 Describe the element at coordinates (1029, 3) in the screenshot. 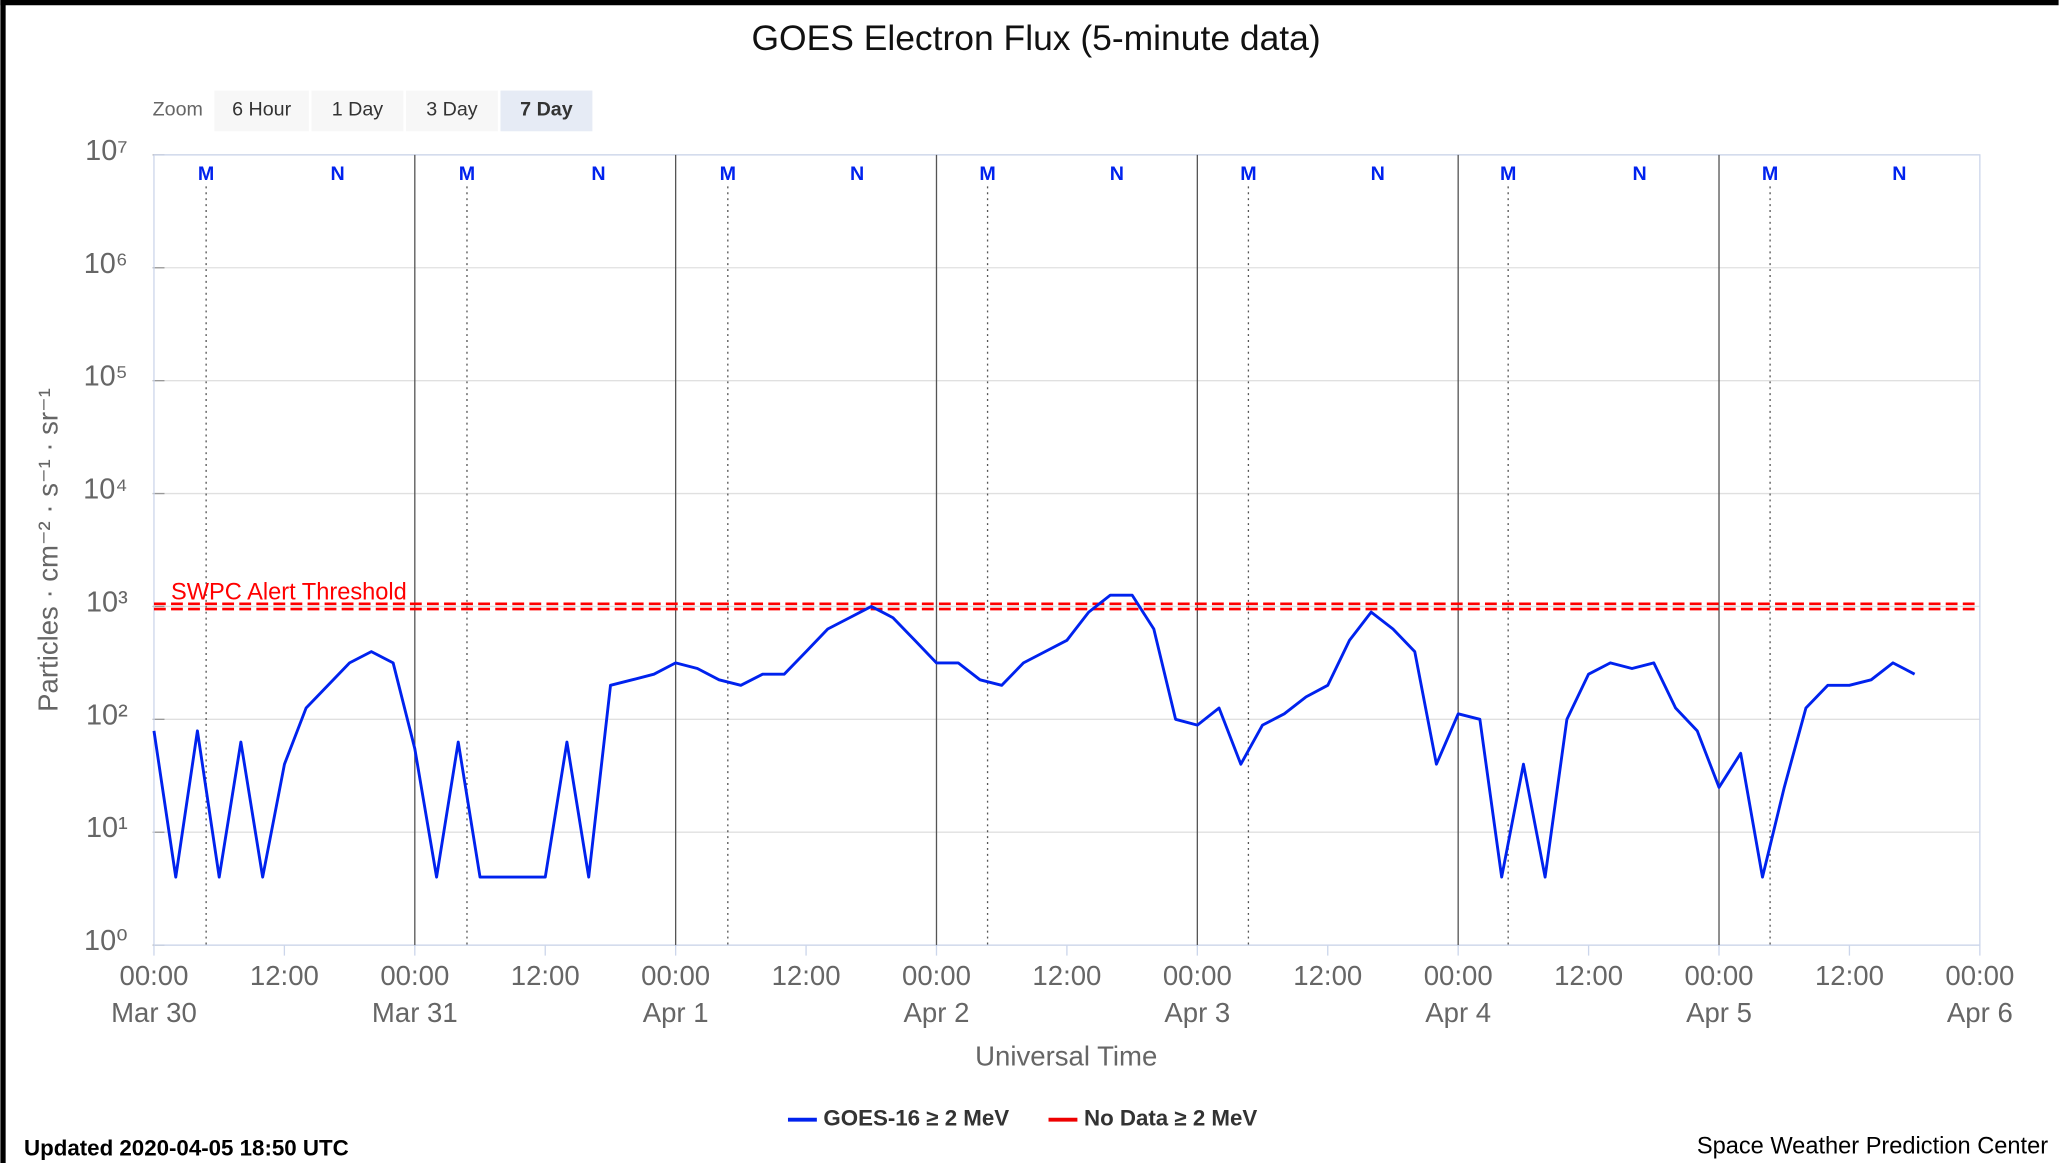

I see `frame-top` at that location.